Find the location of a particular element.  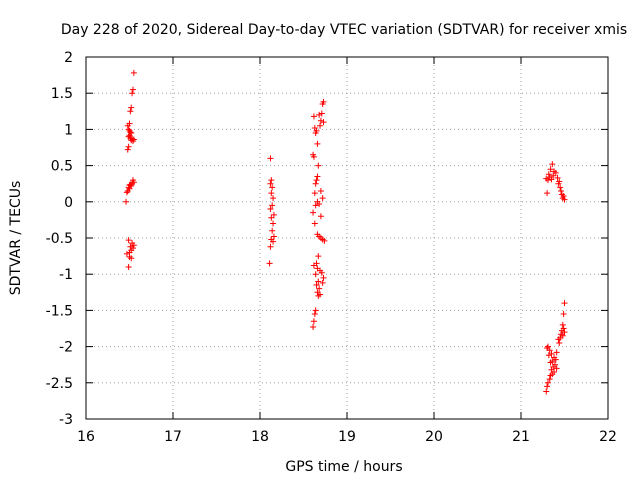

x-tick-label: 16 is located at coordinates (86, 437).